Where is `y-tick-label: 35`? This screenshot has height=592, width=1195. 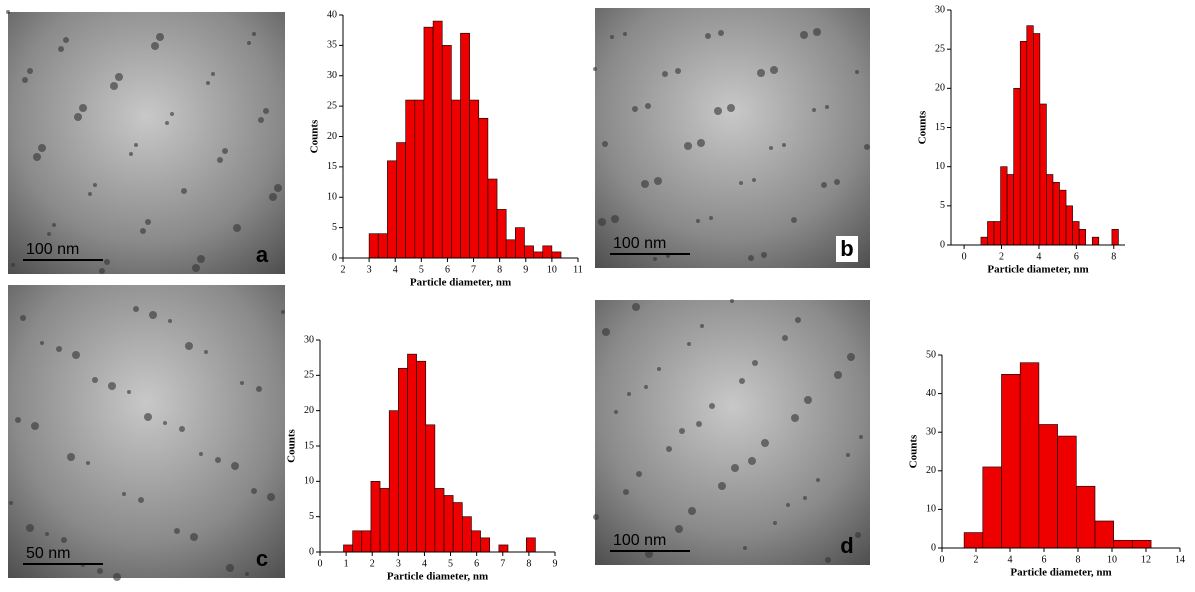 y-tick-label: 35 is located at coordinates (332, 45).